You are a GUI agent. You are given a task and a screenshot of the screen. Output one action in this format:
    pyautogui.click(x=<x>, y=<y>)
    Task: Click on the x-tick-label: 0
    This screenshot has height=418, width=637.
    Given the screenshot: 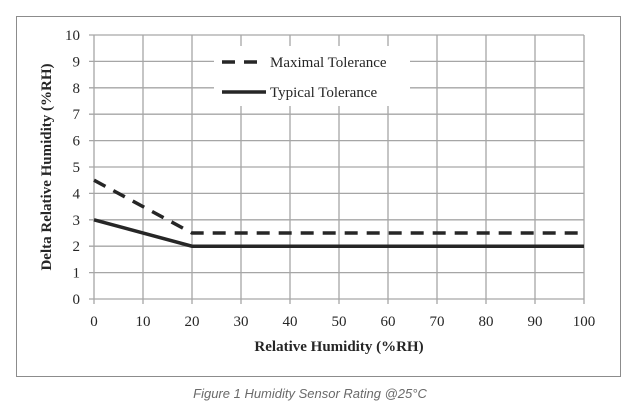 What is the action you would take?
    pyautogui.click(x=94, y=322)
    